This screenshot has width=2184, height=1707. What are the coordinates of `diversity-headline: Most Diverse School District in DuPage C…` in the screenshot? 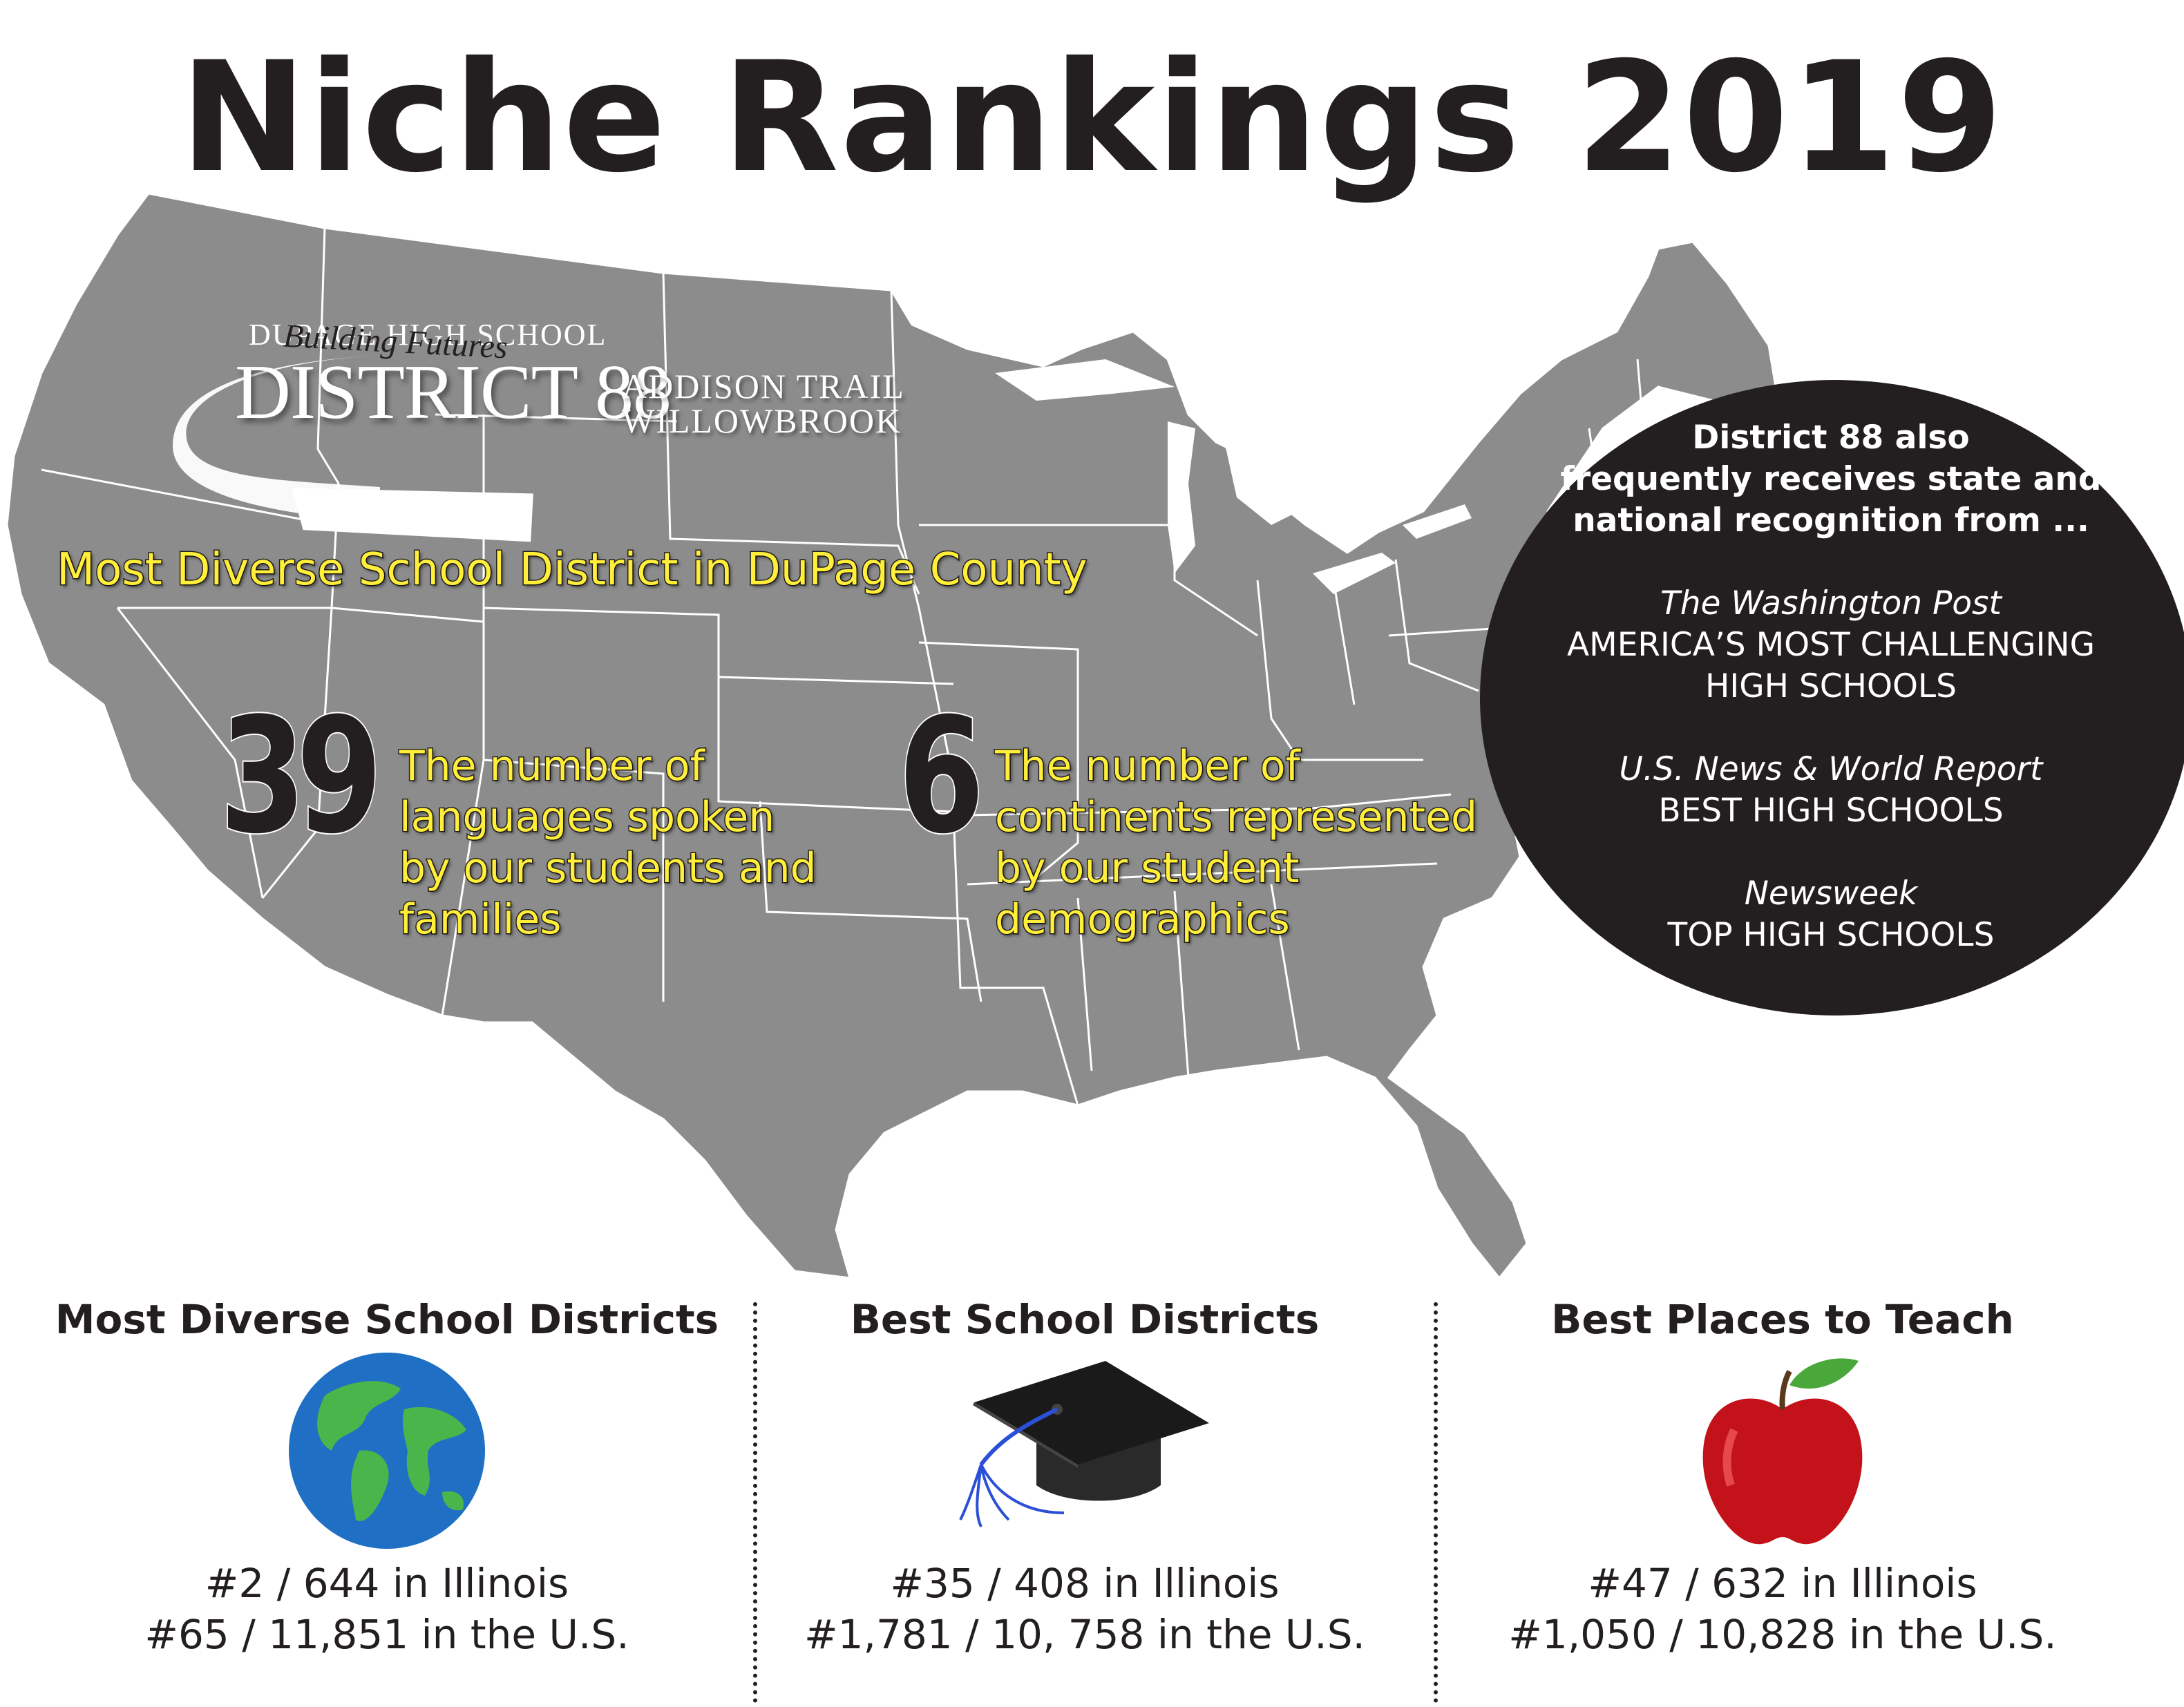 It's located at (572, 571).